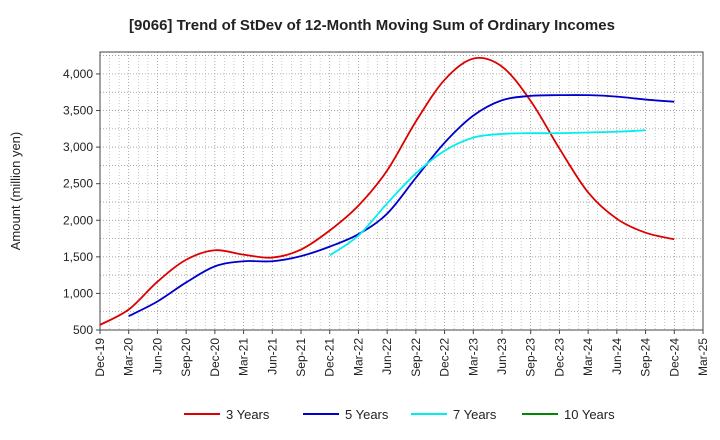  What do you see at coordinates (78, 184) in the screenshot?
I see `y-tick-label: 2,500` at bounding box center [78, 184].